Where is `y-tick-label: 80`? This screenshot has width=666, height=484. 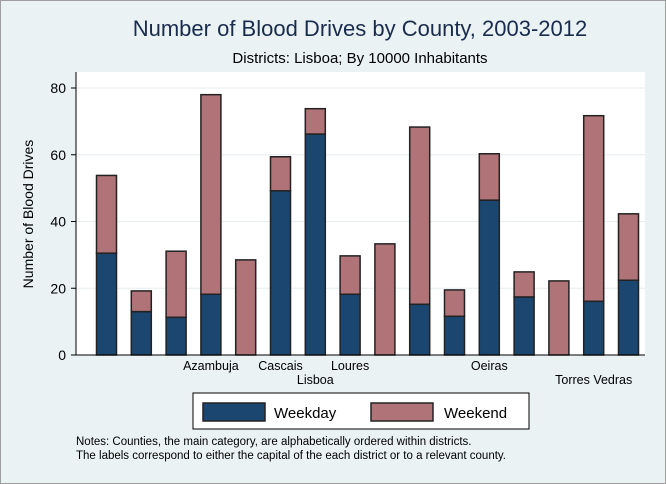 y-tick-label: 80 is located at coordinates (58, 88).